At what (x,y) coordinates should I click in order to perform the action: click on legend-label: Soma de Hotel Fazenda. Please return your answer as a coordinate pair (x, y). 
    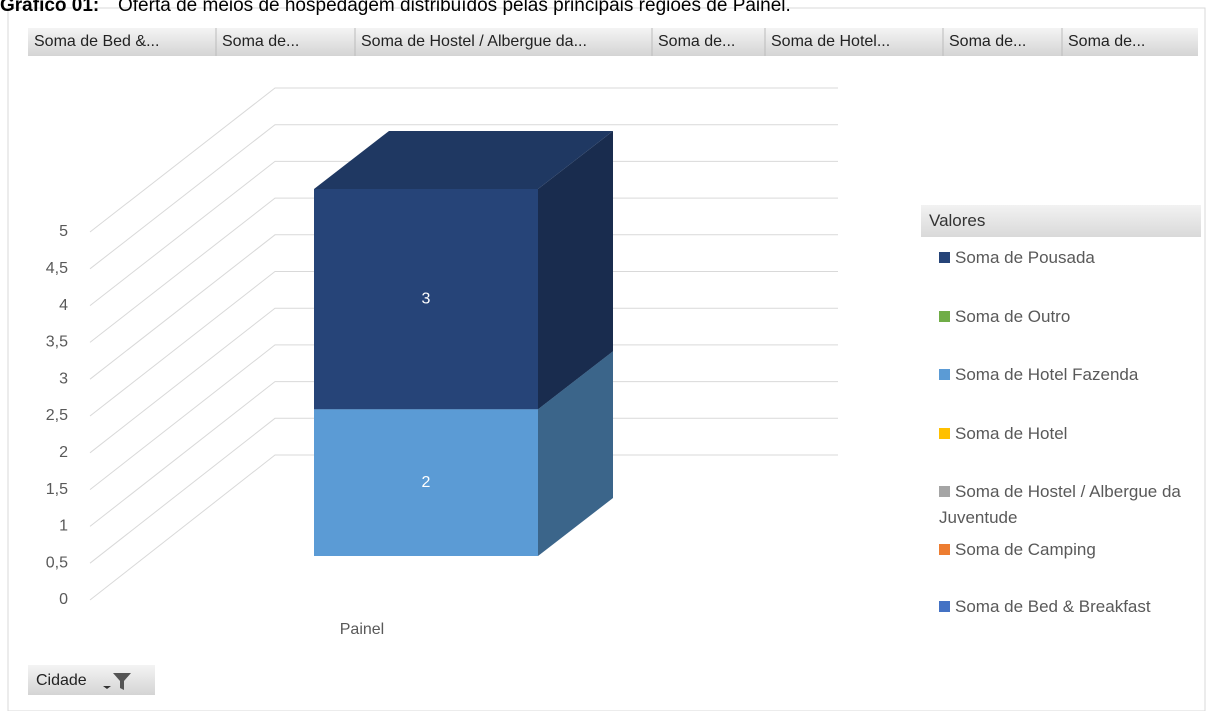
    Looking at the image, I should click on (1047, 374).